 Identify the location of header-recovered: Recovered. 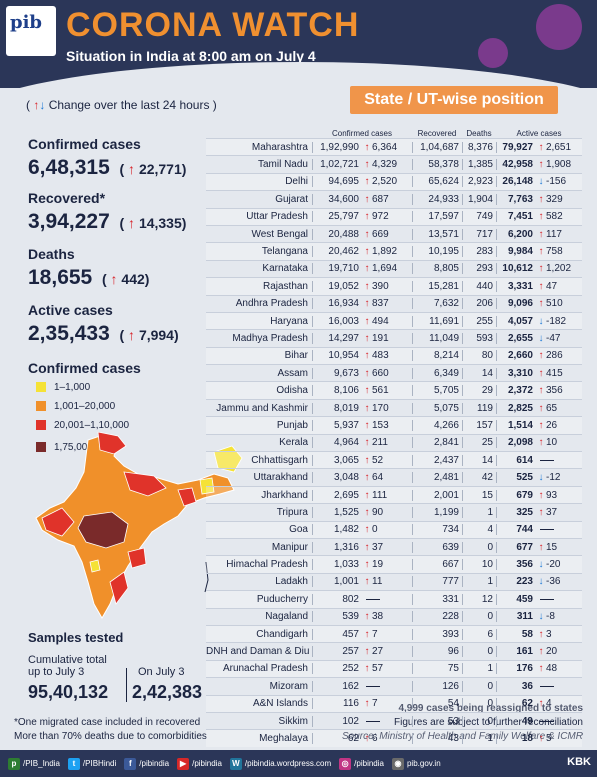
(437, 133).